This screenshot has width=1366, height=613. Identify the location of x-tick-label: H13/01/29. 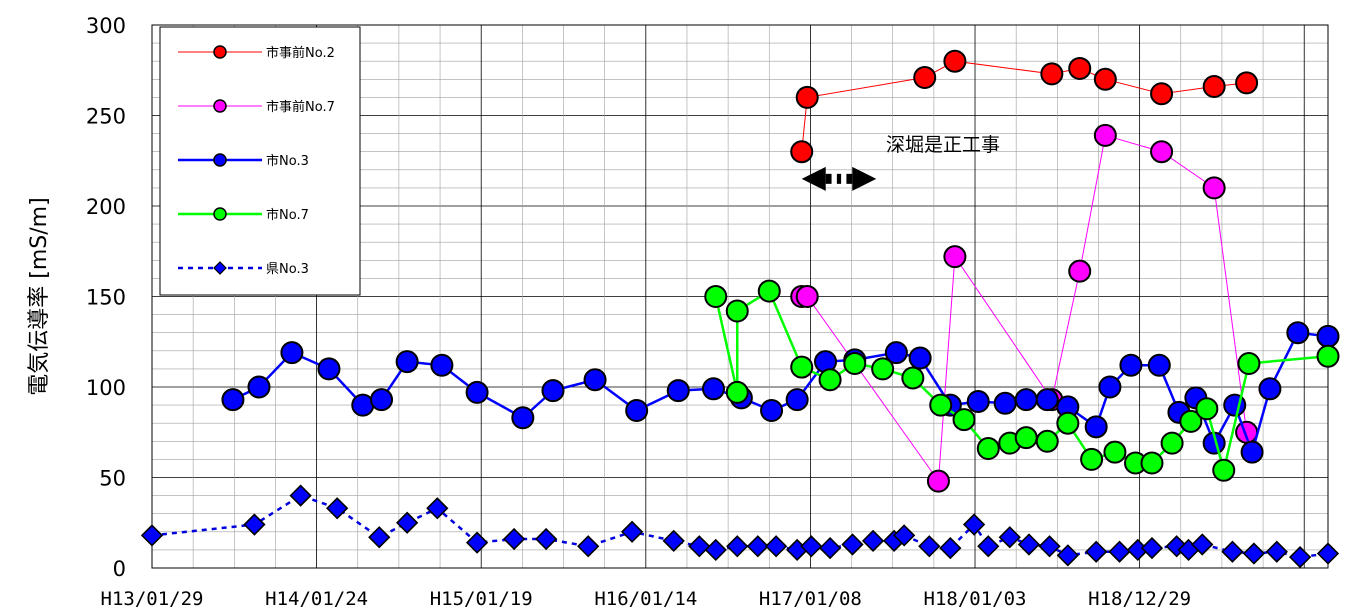
(152, 599).